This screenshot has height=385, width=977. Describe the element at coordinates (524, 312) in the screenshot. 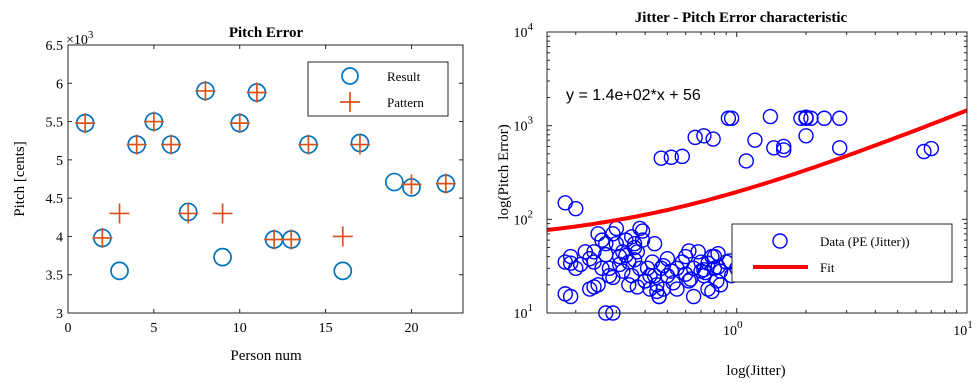

I see `chart2-ytick-label: 10¹` at that location.